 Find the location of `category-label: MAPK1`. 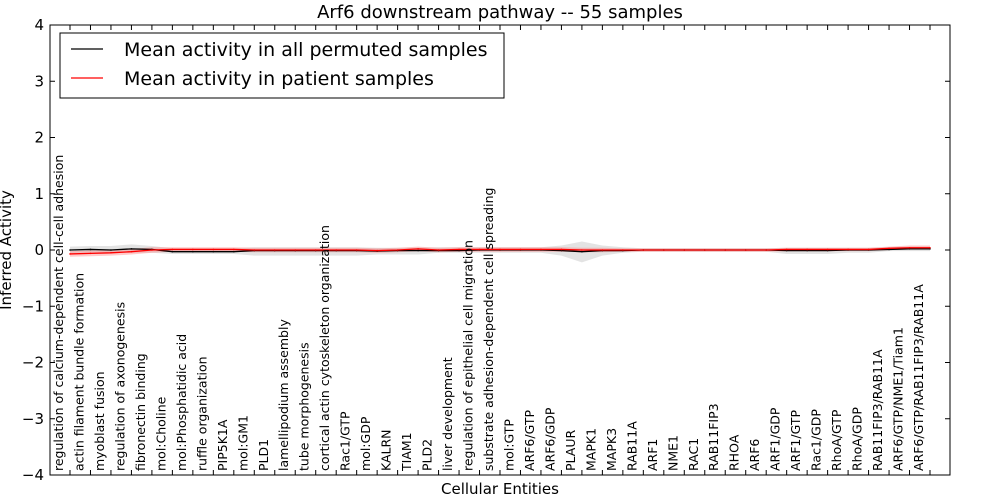

category-label: MAPK1 is located at coordinates (590, 449).